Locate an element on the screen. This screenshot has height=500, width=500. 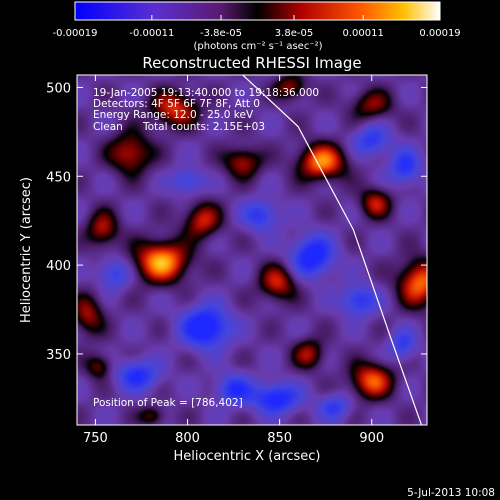
x-tick-label: 850 is located at coordinates (279, 438).